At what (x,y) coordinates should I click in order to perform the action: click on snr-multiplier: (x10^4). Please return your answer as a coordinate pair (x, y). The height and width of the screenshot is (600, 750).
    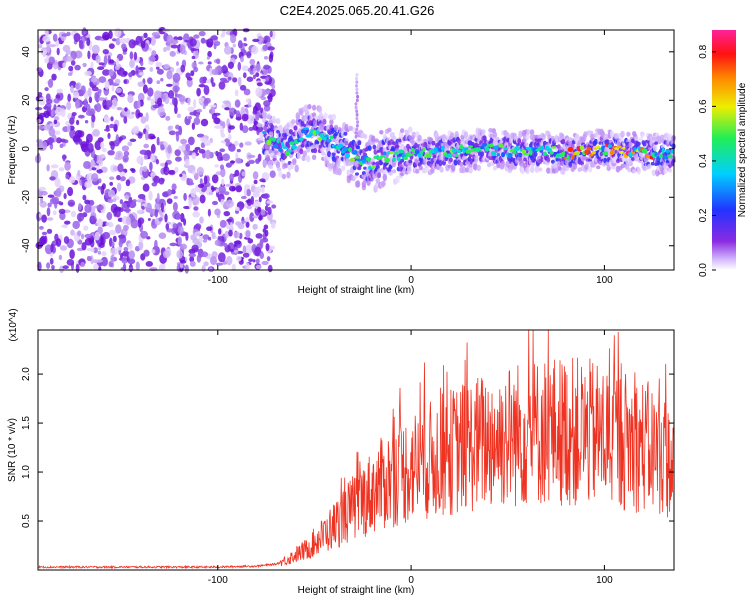
    Looking at the image, I should click on (13, 324).